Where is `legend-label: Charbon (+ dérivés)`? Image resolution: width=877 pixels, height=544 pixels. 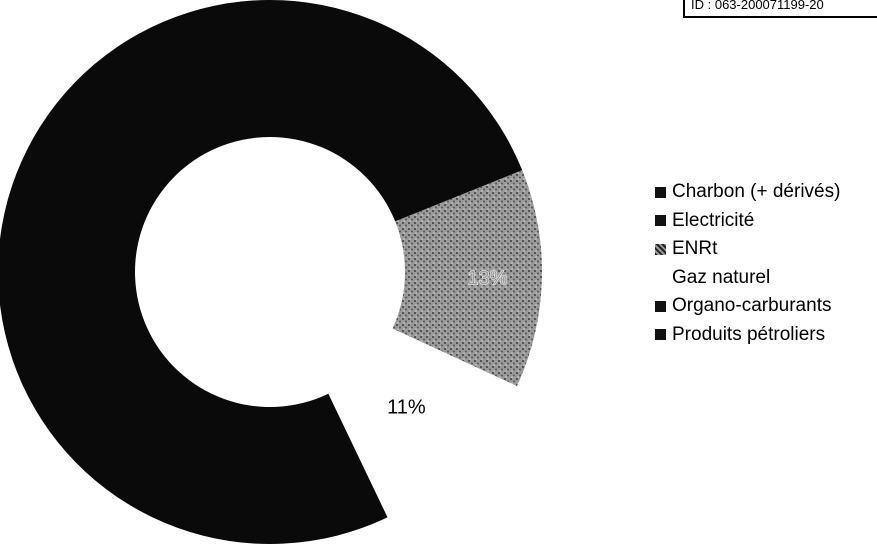 legend-label: Charbon (+ dérivés) is located at coordinates (756, 191).